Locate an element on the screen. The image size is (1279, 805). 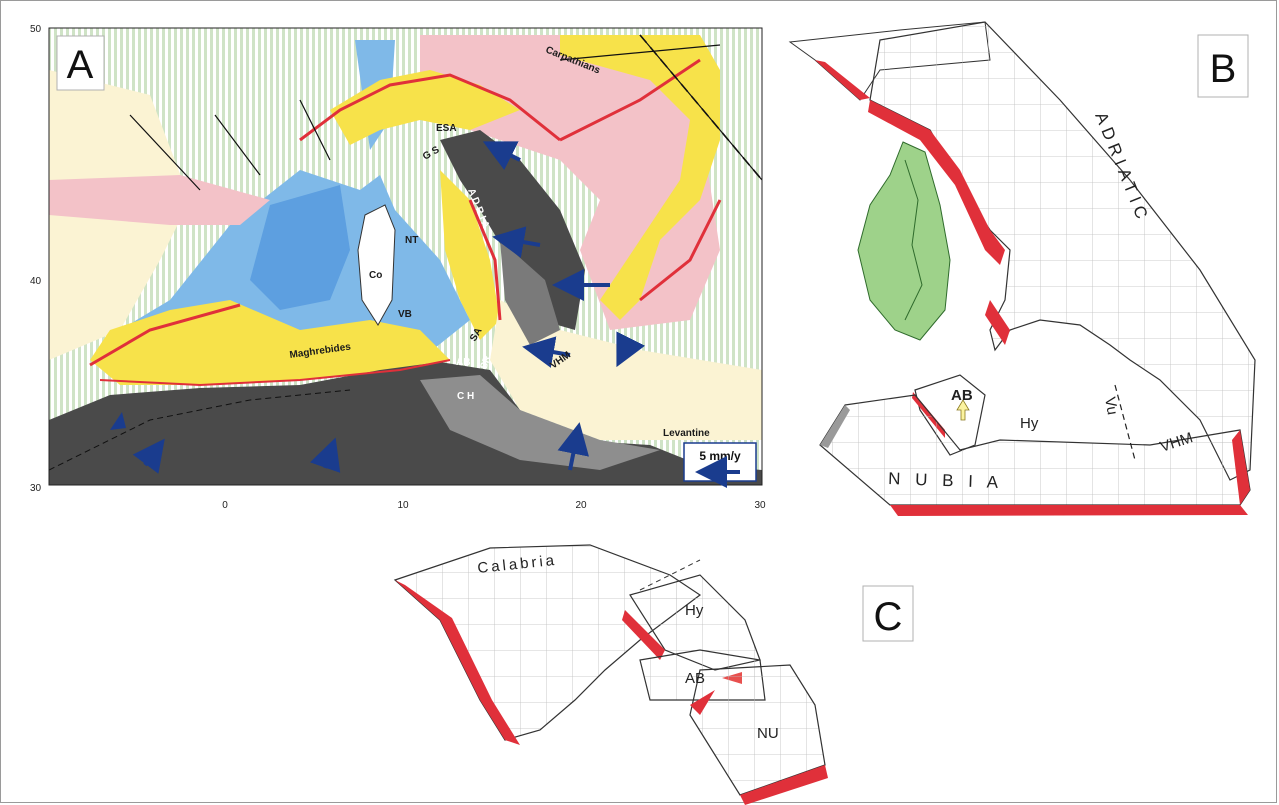
nu-edge is located at coordinates (784, 785).